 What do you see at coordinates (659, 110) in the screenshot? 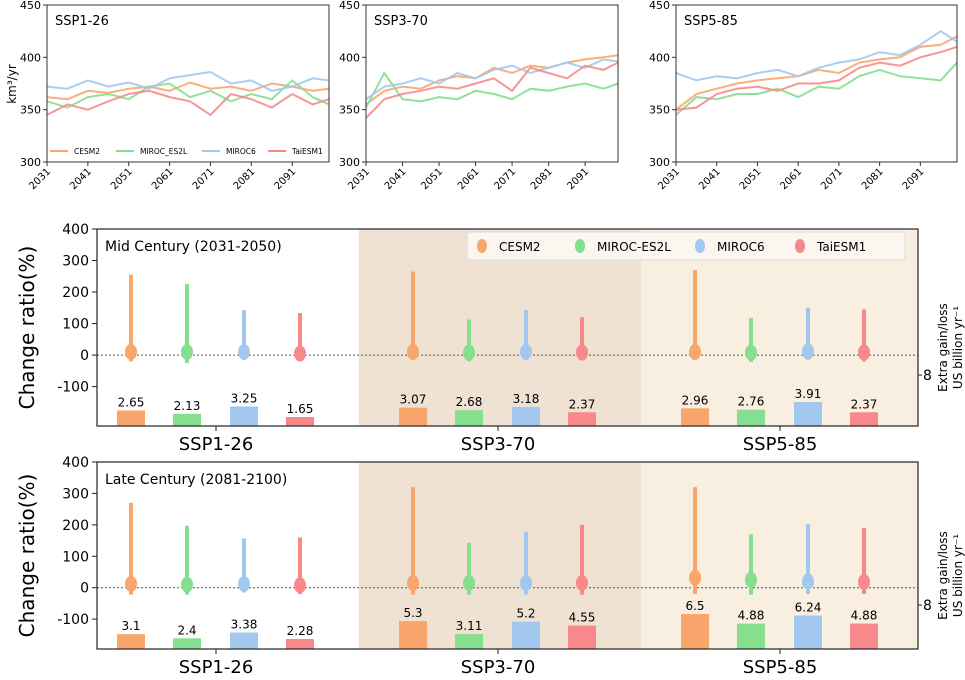
I see `y-tick-label: 350` at bounding box center [659, 110].